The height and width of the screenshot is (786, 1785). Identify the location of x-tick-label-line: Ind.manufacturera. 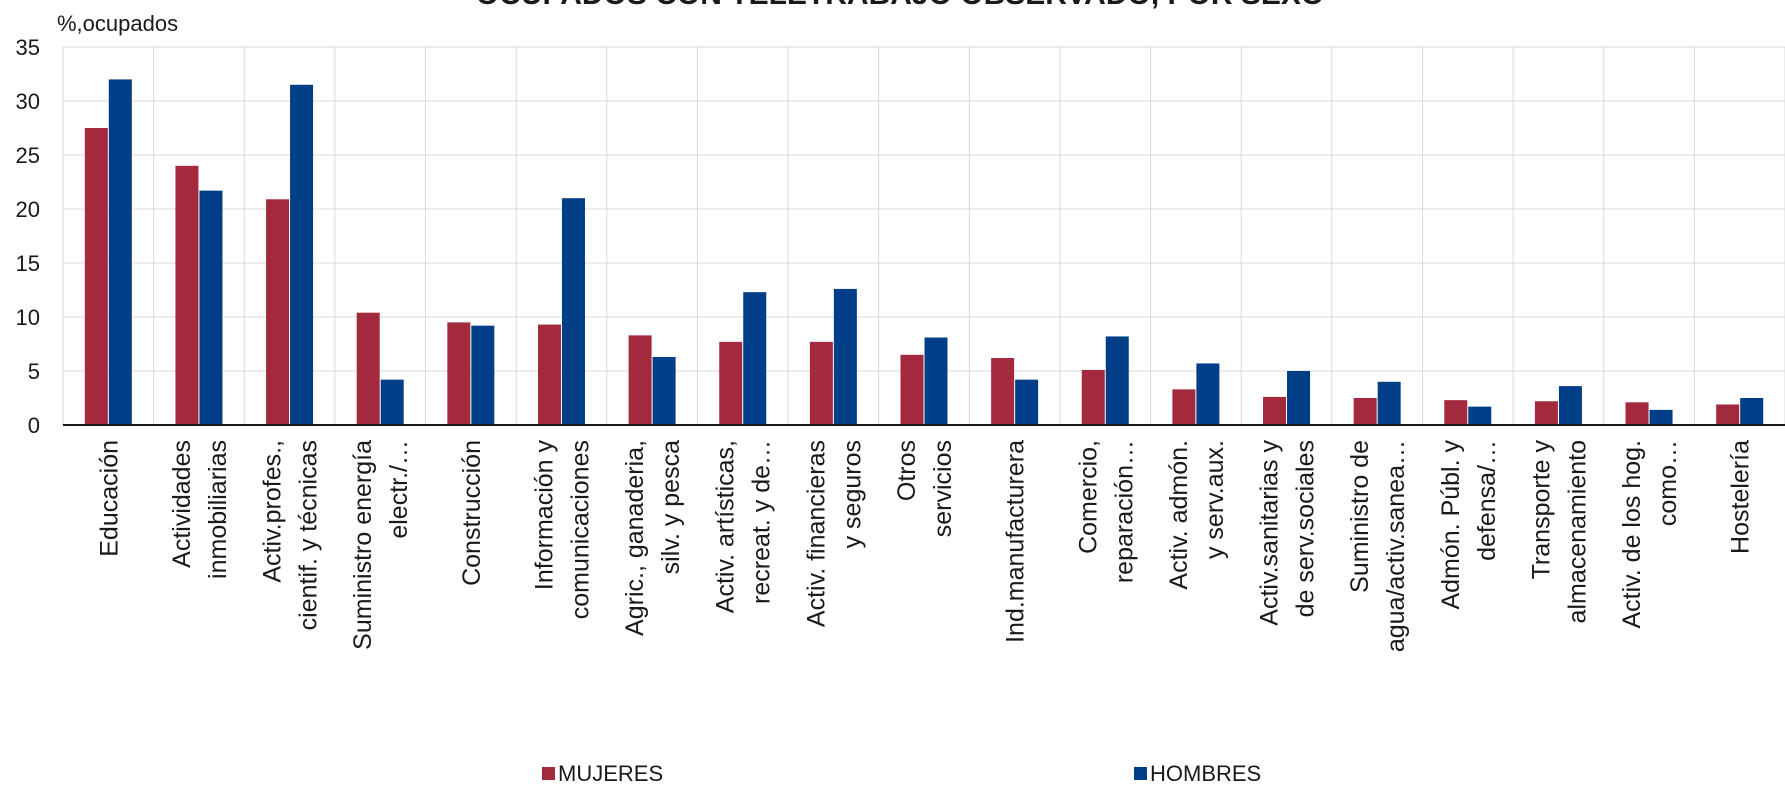
(1016, 541).